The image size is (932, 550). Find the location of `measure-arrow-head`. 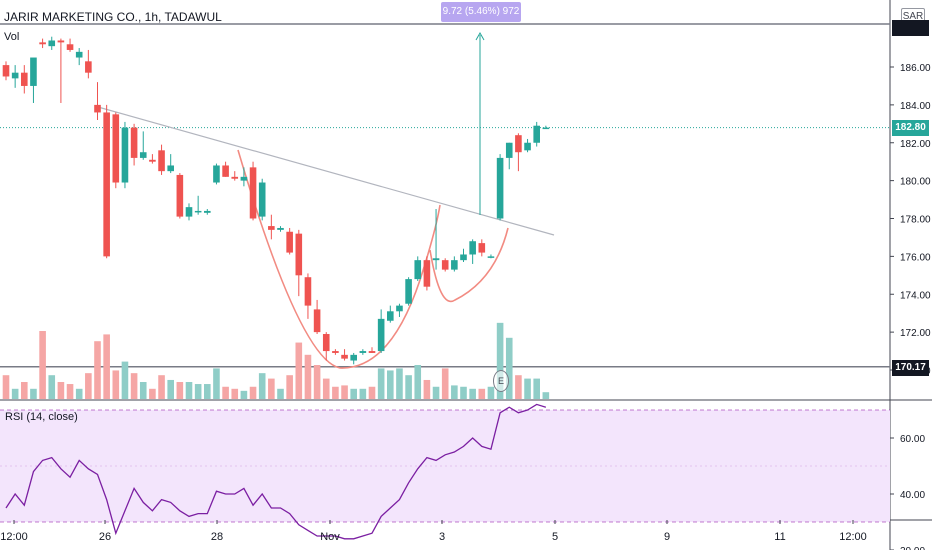

measure-arrow-head is located at coordinates (480, 36).